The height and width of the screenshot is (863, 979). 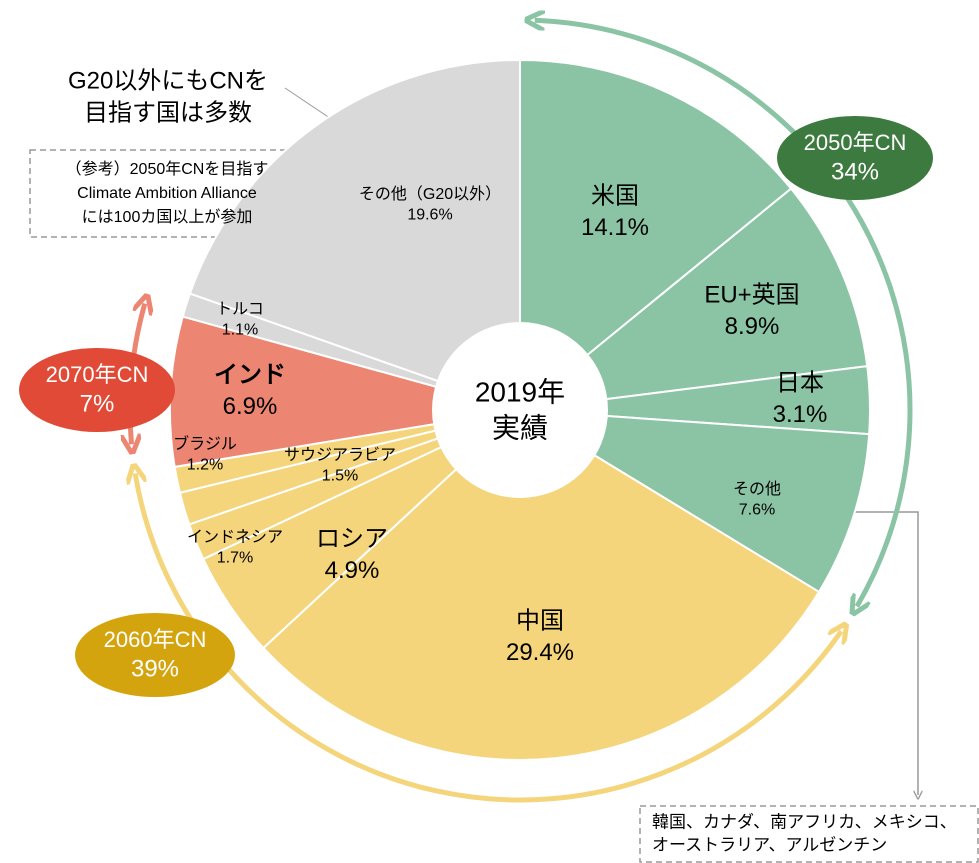 I want to click on note-list: オーストラリア、アルゼンチン, so click(x=769, y=844).